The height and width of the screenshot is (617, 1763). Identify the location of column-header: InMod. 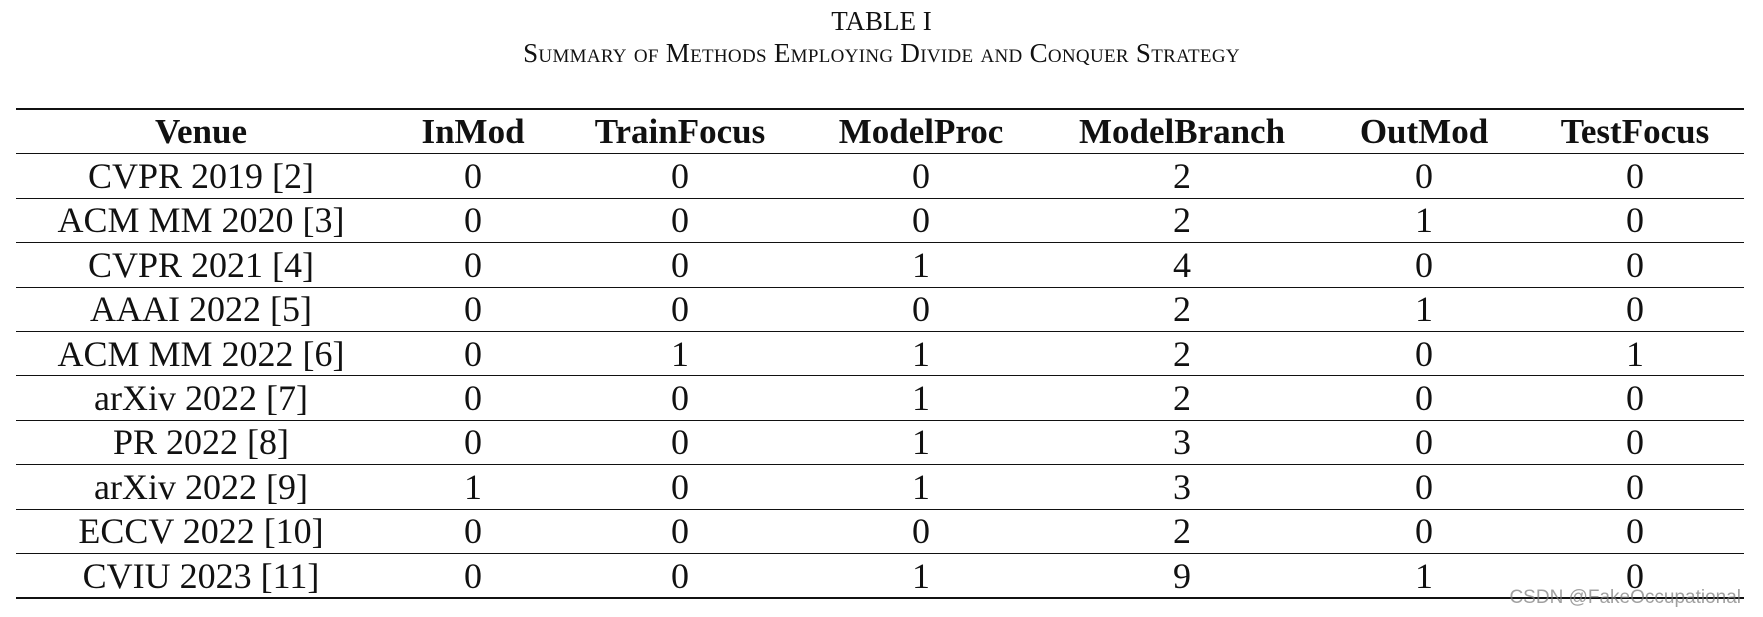
(473, 132).